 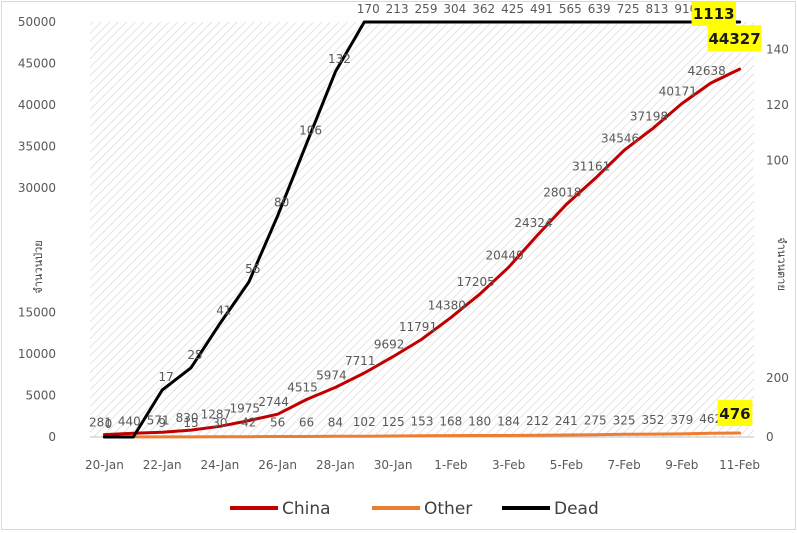 I want to click on callout-label: 476, so click(x=734, y=414).